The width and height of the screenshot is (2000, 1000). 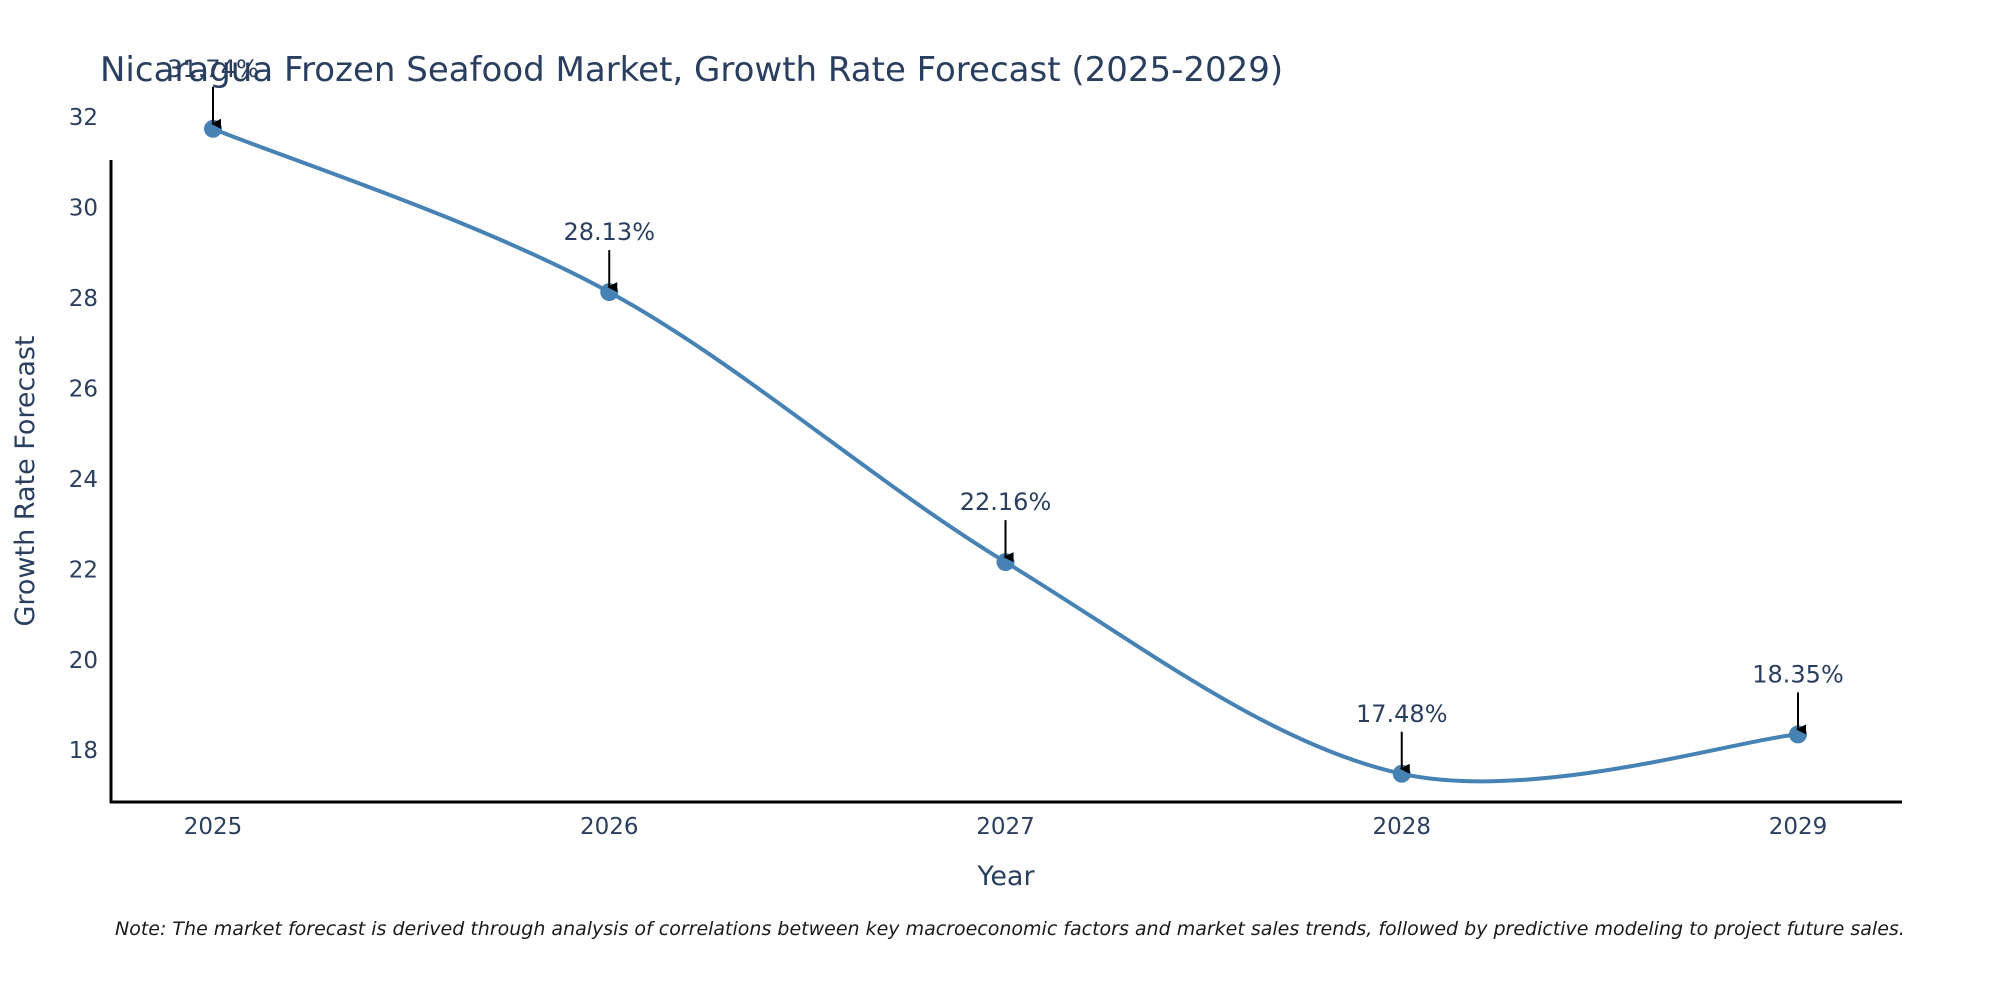 I want to click on y-tick-label: 22, so click(x=83, y=570).